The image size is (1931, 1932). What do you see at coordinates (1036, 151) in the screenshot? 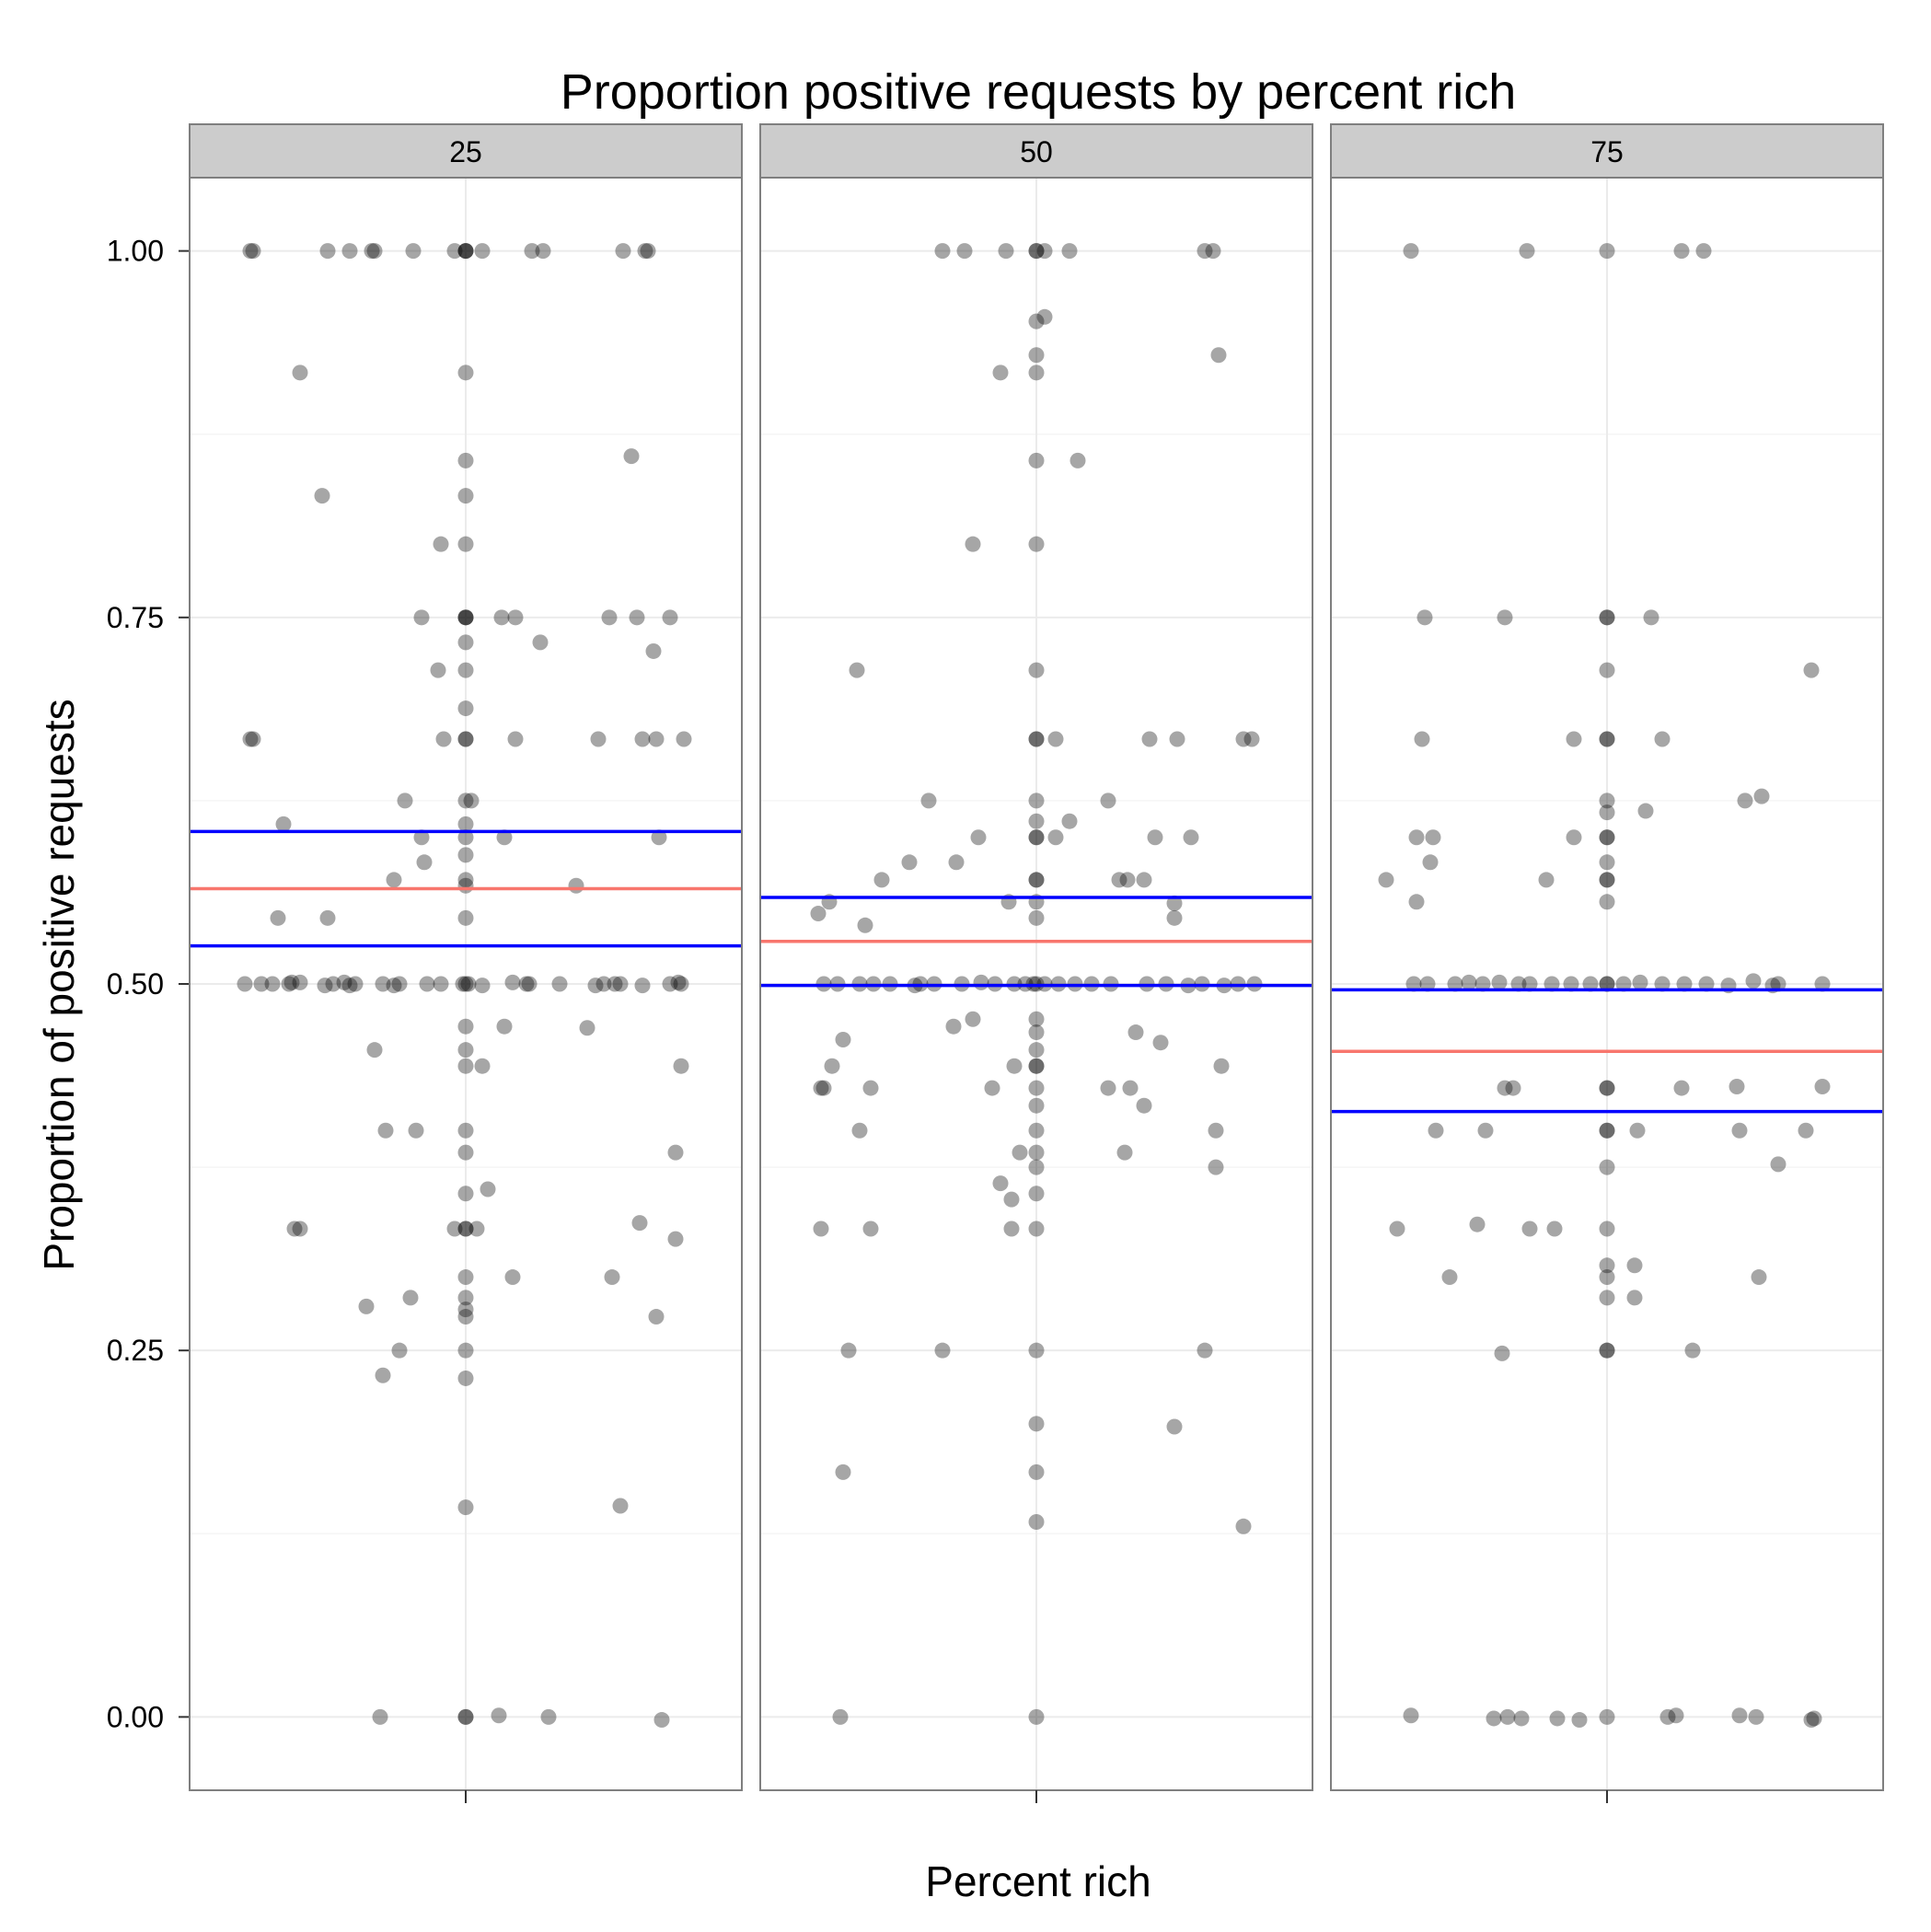
I see `facet-strip` at bounding box center [1036, 151].